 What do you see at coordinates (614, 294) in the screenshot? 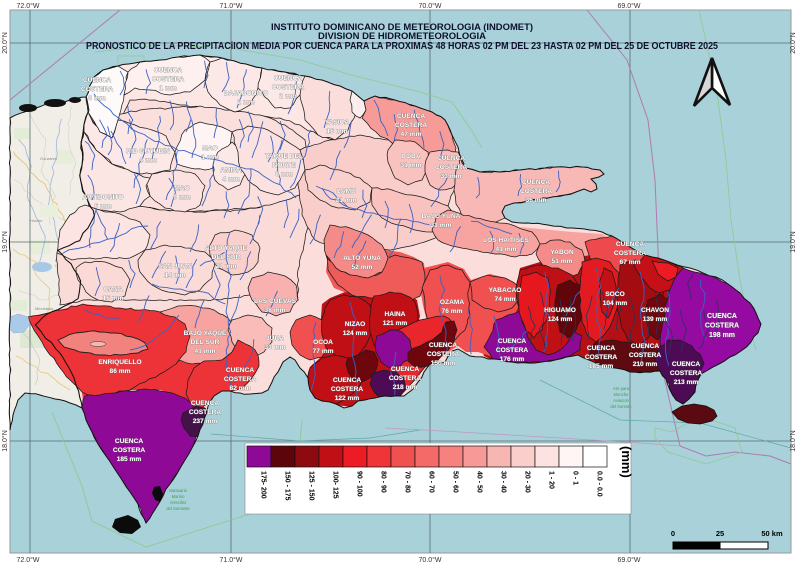
I see `svg-text: SOCO` at bounding box center [614, 294].